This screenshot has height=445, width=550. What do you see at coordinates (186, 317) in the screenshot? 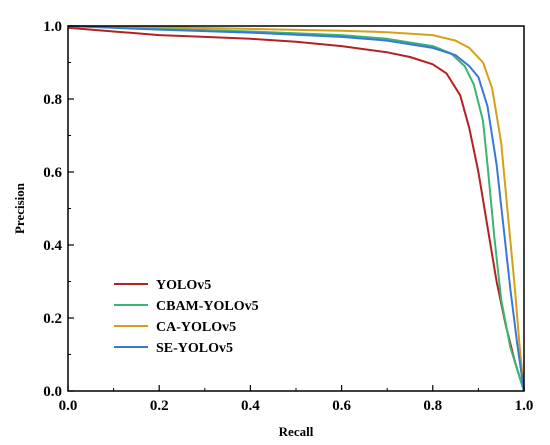
I see `legend: YOLOv5 CBAM-YOLOv5 CA-YOLOv5 SE-YOLOv5` at bounding box center [186, 317].